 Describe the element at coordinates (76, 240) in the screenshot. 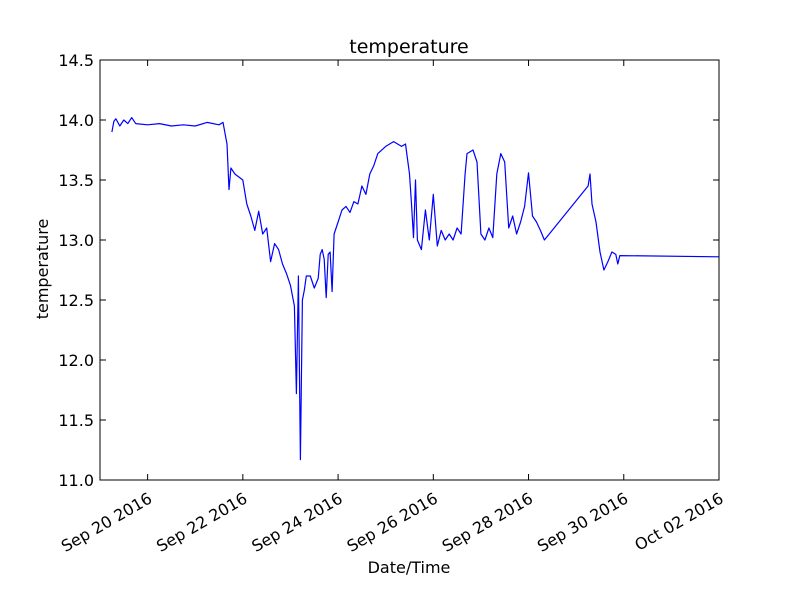

I see `y-tick-label: 13.0` at that location.